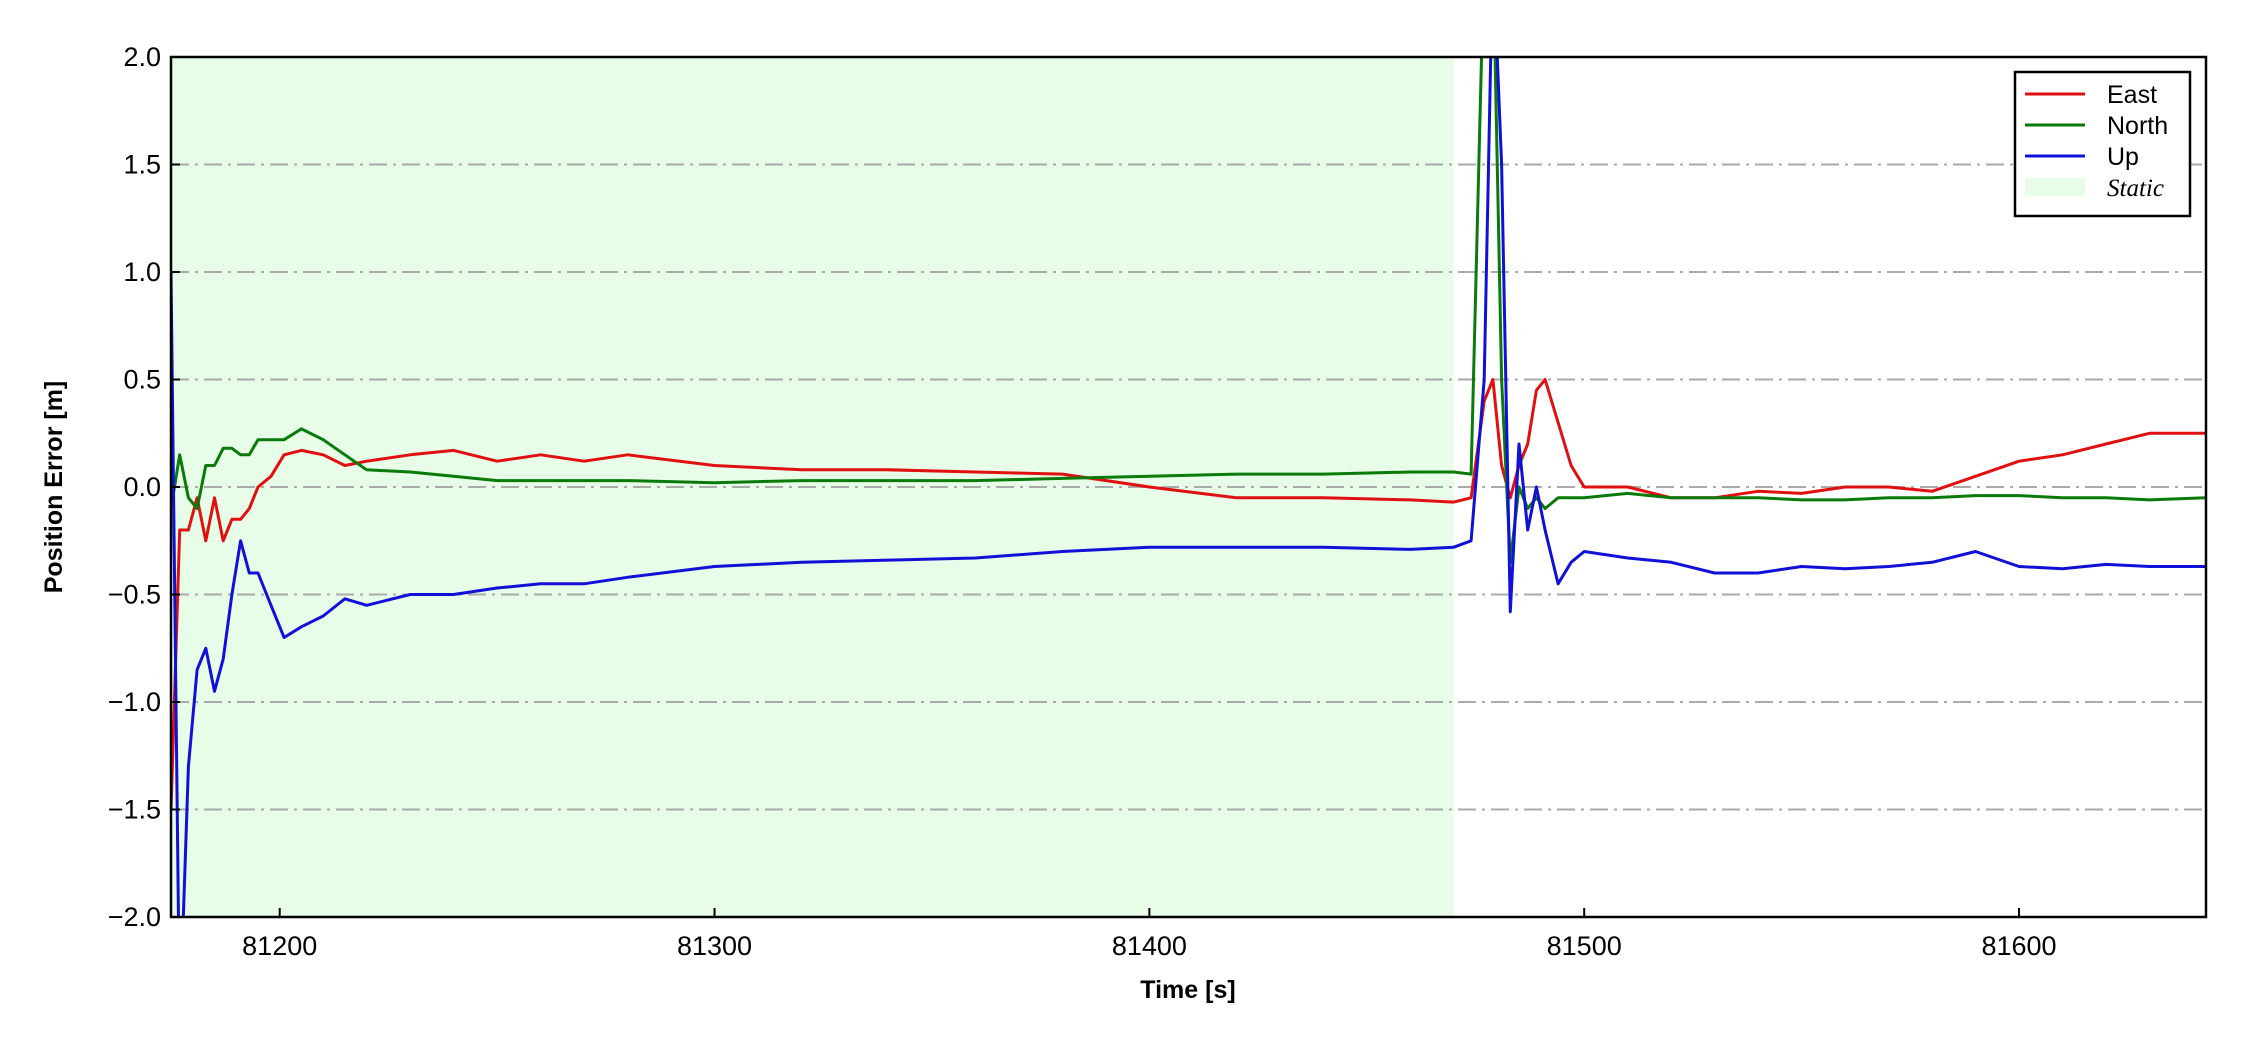 This screenshot has width=2250, height=1055. I want to click on legend-label: Static, so click(2135, 188).